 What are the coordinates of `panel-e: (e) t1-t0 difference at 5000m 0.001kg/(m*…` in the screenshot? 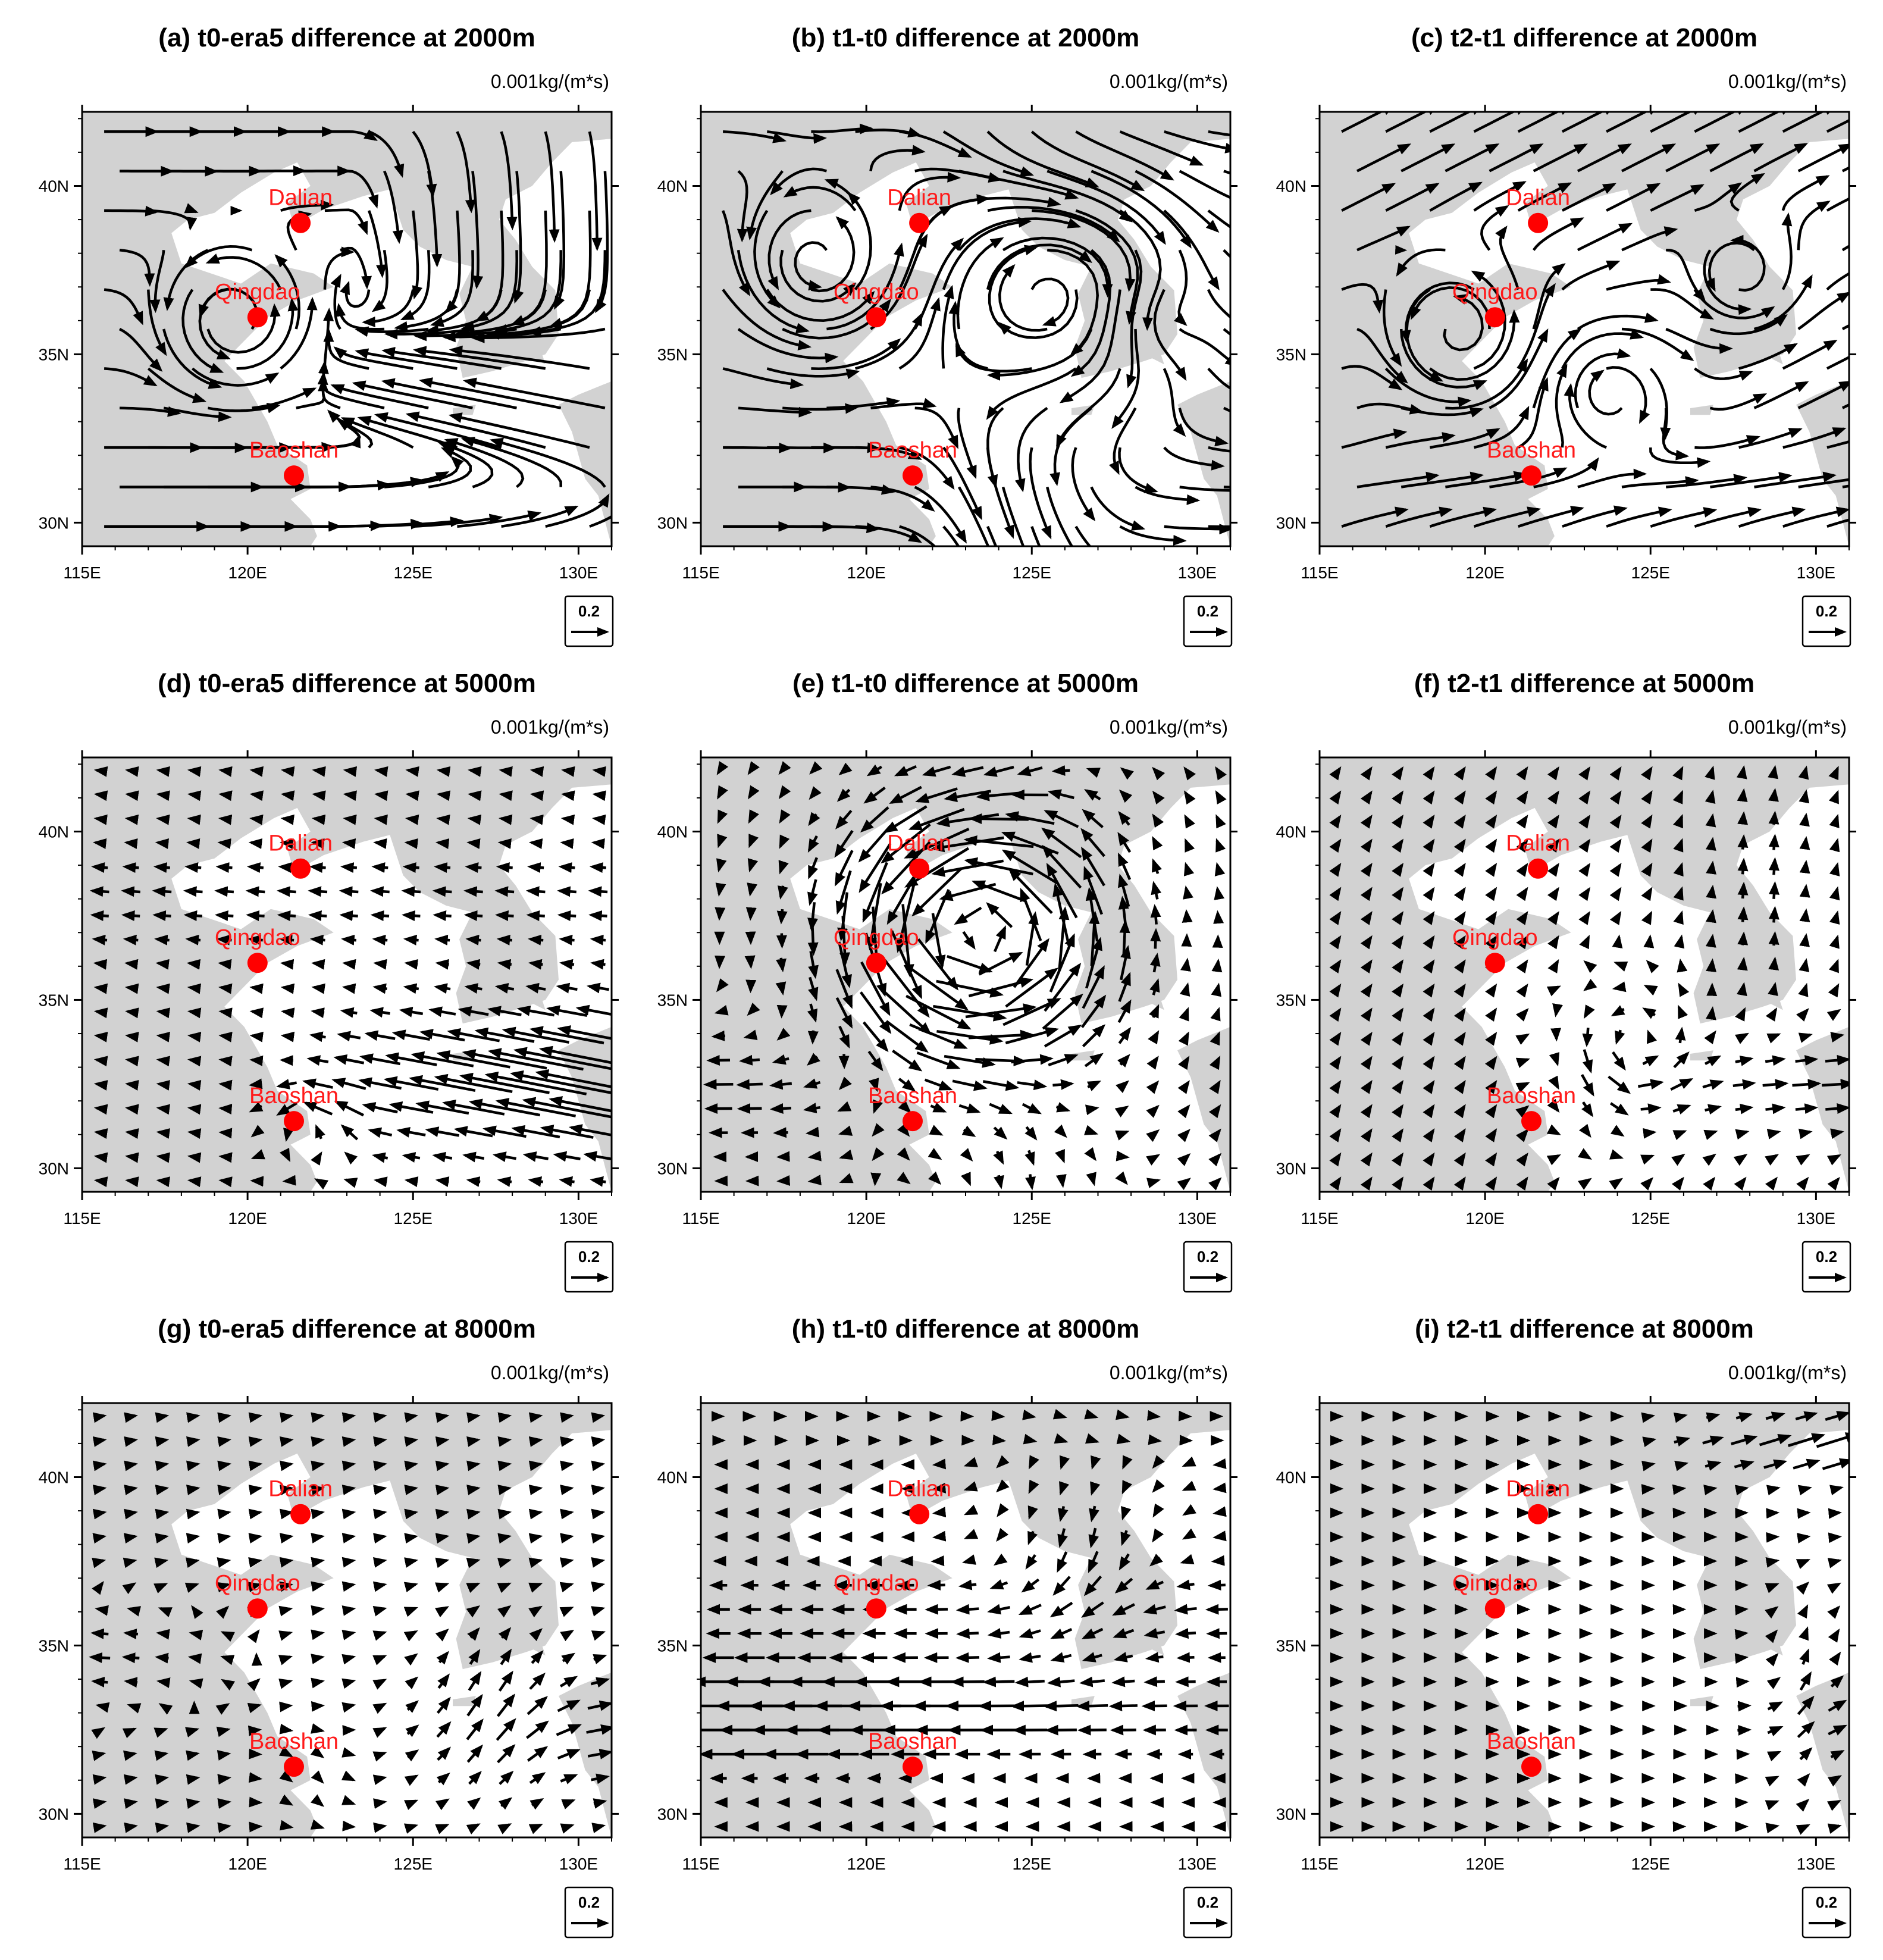 It's located at (947, 981).